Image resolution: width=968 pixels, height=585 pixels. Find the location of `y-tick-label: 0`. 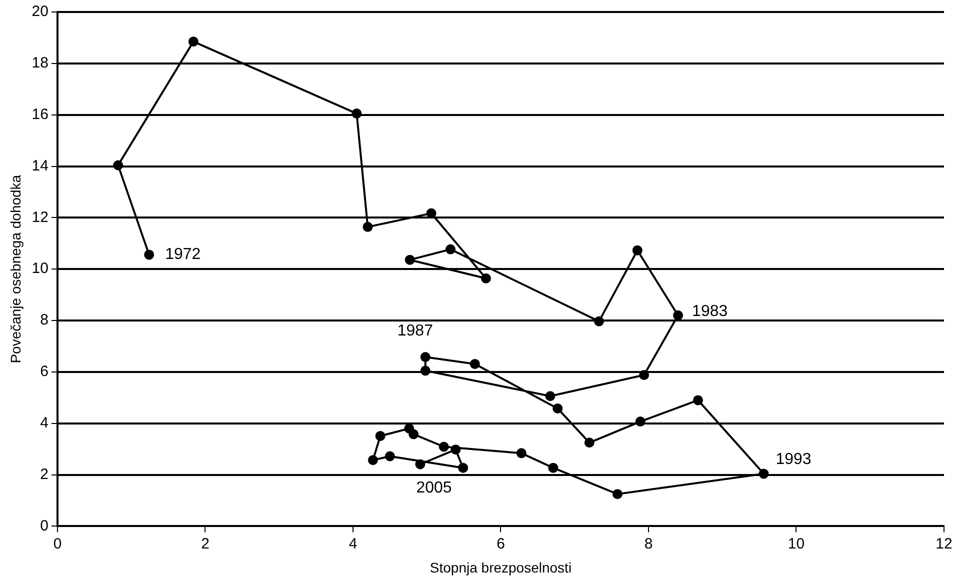

y-tick-label: 0 is located at coordinates (44, 525).